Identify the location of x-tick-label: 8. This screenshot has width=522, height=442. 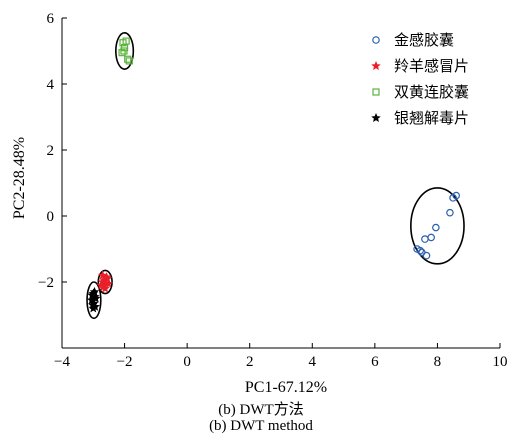
(438, 362).